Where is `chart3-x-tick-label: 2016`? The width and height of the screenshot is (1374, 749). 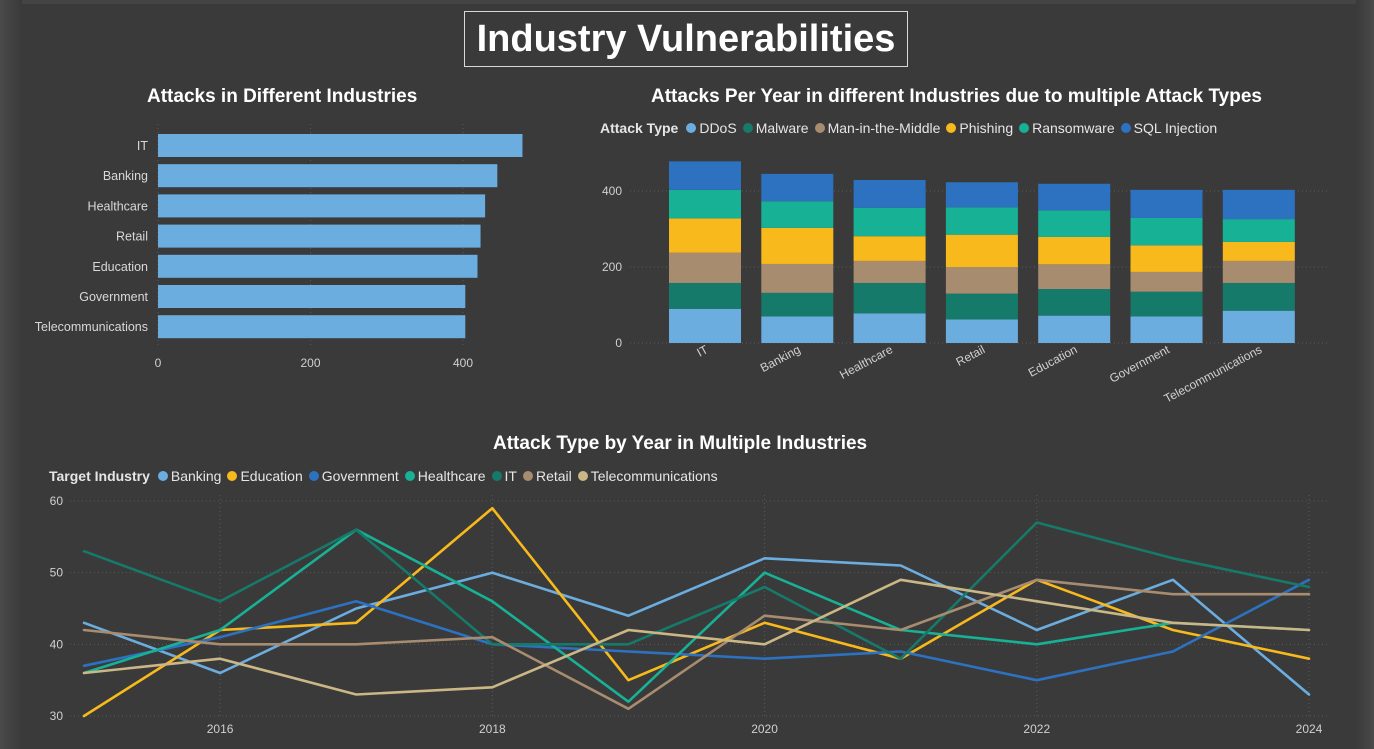 chart3-x-tick-label: 2016 is located at coordinates (220, 729).